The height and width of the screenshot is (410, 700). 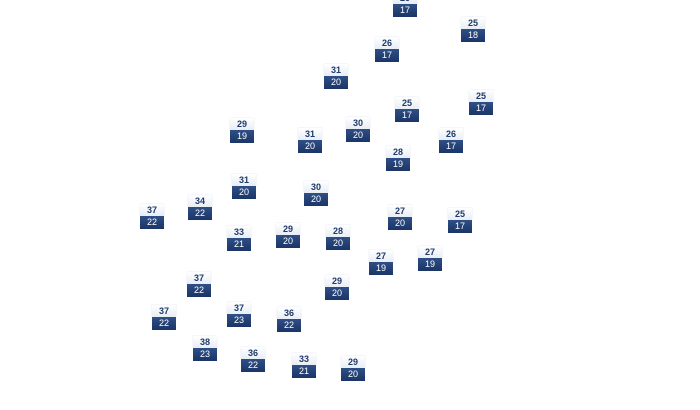 I want to click on city-marker: 28 19, so click(x=398, y=158).